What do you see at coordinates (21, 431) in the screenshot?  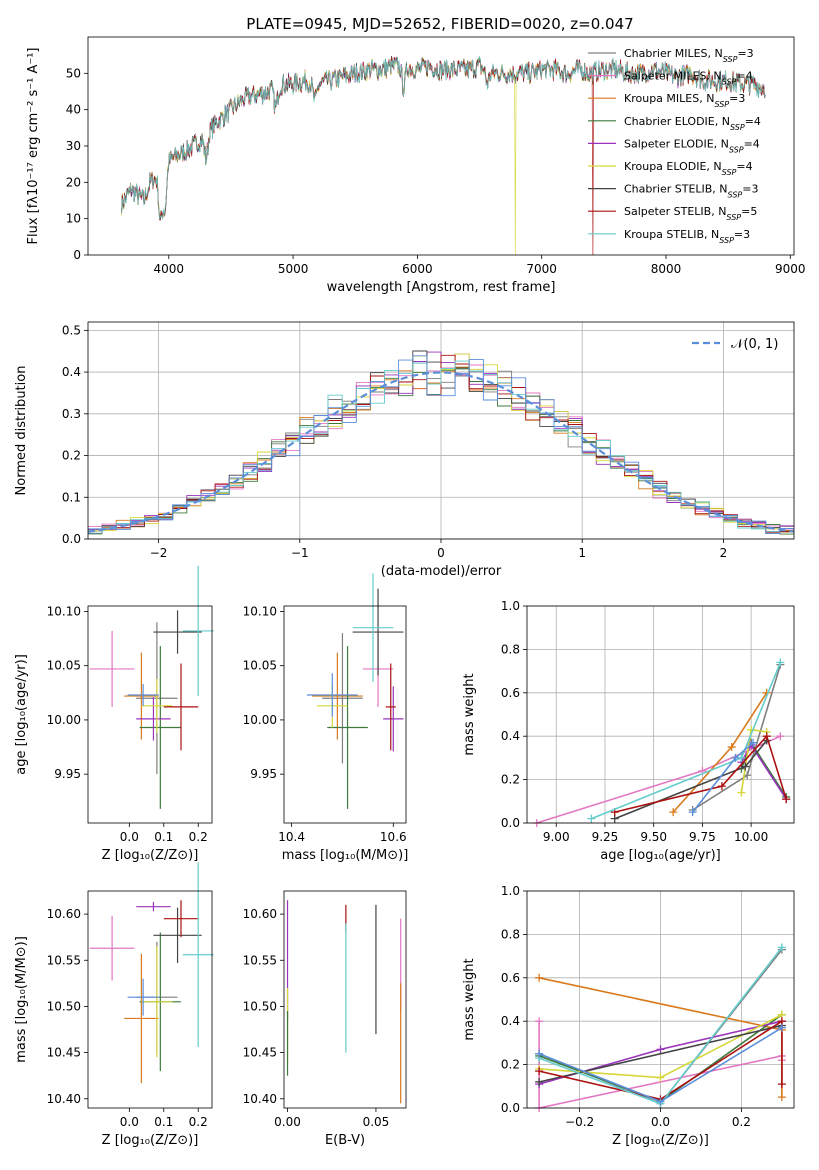 I see `y-axis-label: Normed distribution` at bounding box center [21, 431].